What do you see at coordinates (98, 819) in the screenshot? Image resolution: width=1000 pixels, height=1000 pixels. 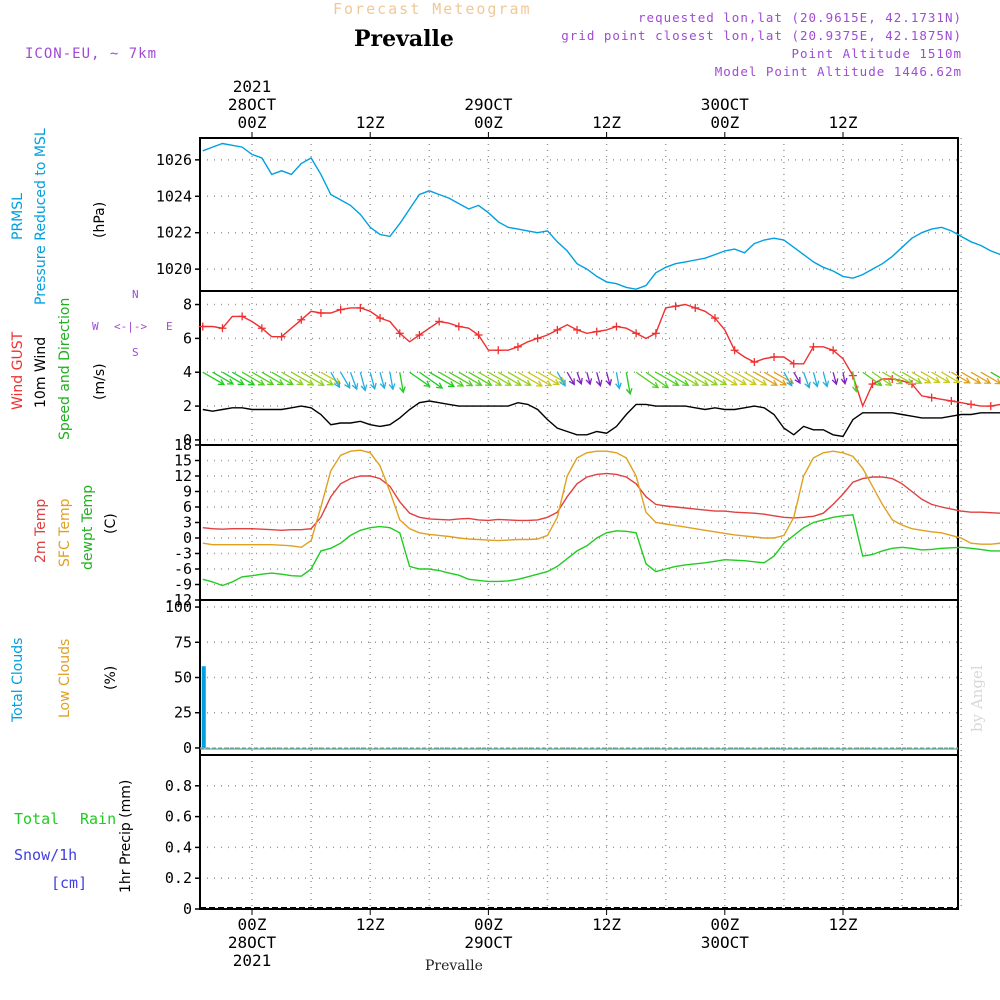 I see `legend-rain: Rain` at bounding box center [98, 819].